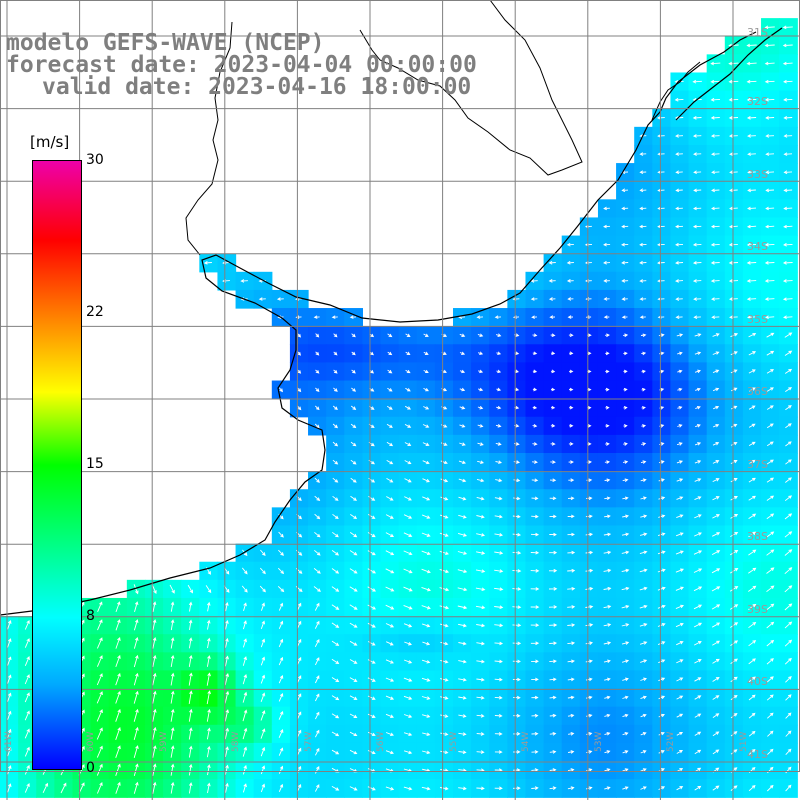  What do you see at coordinates (744, 741) in the screenshot?
I see `longitude-label: 51W` at bounding box center [744, 741].